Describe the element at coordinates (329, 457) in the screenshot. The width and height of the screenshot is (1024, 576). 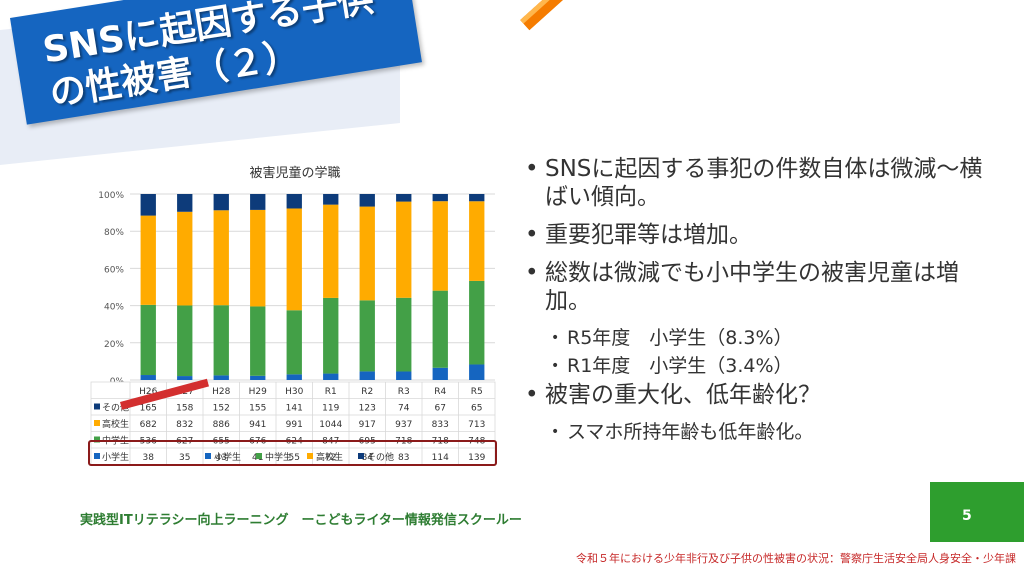
I see `legend-label: 高校生` at that location.